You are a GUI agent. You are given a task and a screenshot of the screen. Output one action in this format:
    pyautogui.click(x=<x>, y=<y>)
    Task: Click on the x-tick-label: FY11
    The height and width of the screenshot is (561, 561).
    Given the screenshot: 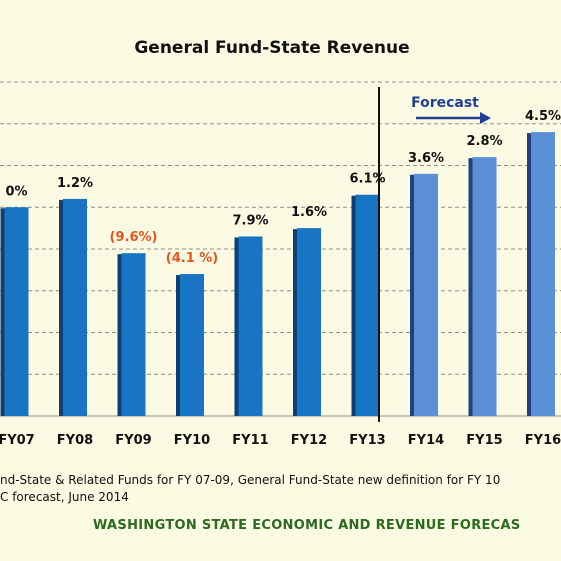 What is the action you would take?
    pyautogui.click(x=250, y=440)
    